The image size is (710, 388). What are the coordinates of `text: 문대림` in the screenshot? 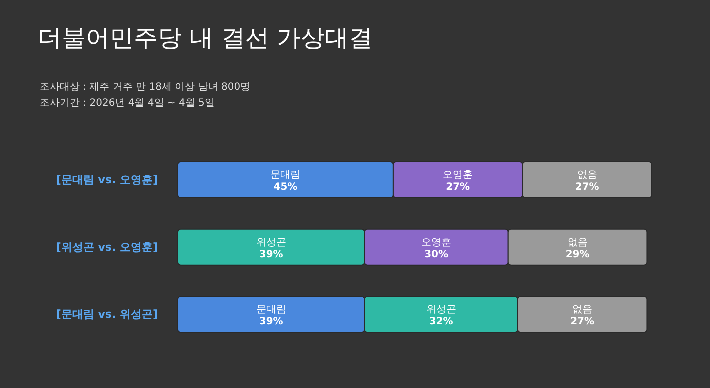 It's located at (271, 310).